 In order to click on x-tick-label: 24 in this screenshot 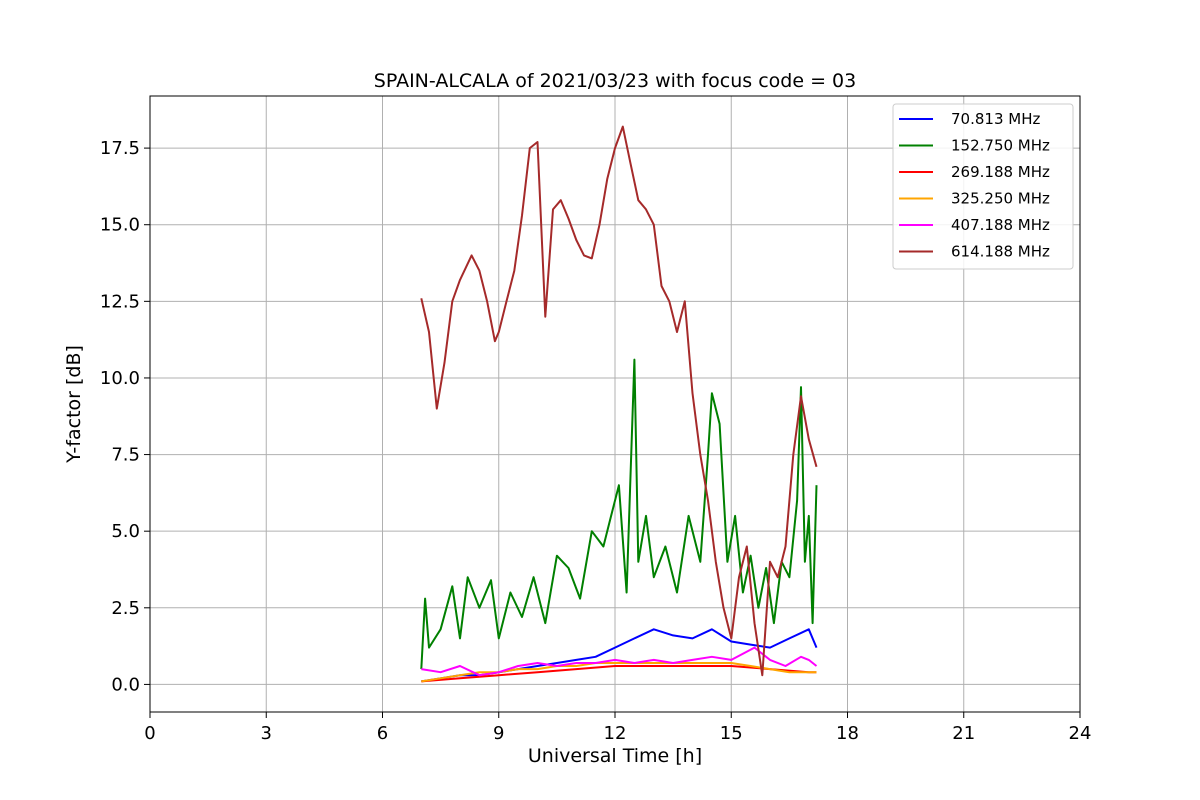, I will do `click(1080, 733)`.